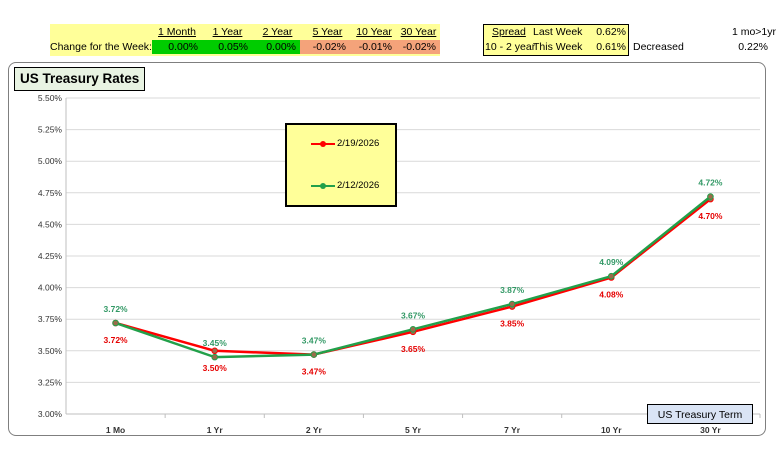 This screenshot has height=458, width=776. What do you see at coordinates (413, 315) in the screenshot?
I see `data-label: 3.67%` at bounding box center [413, 315].